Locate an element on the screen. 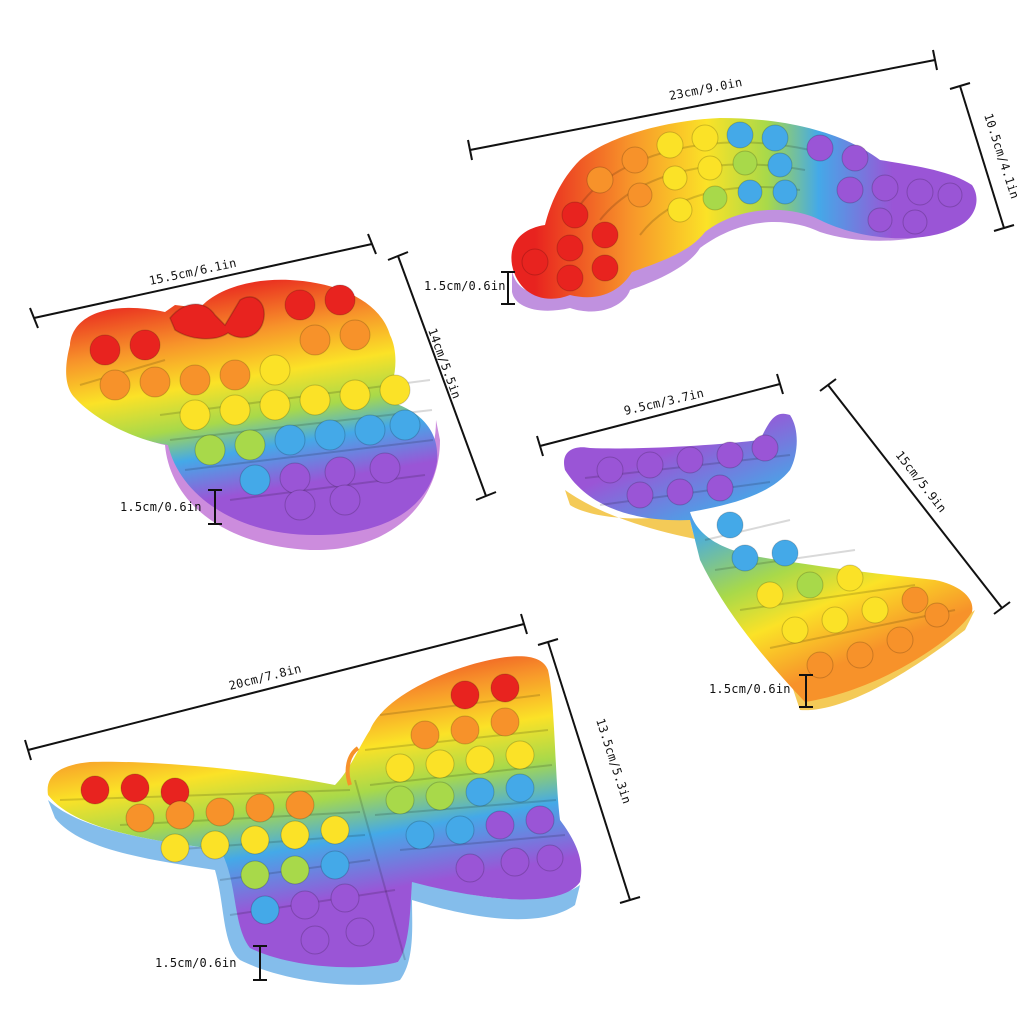 Image resolution: width=1024 pixels, height=1024 pixels. butterfly-thickness-label: 1.5cm/0.6in is located at coordinates (196, 963).